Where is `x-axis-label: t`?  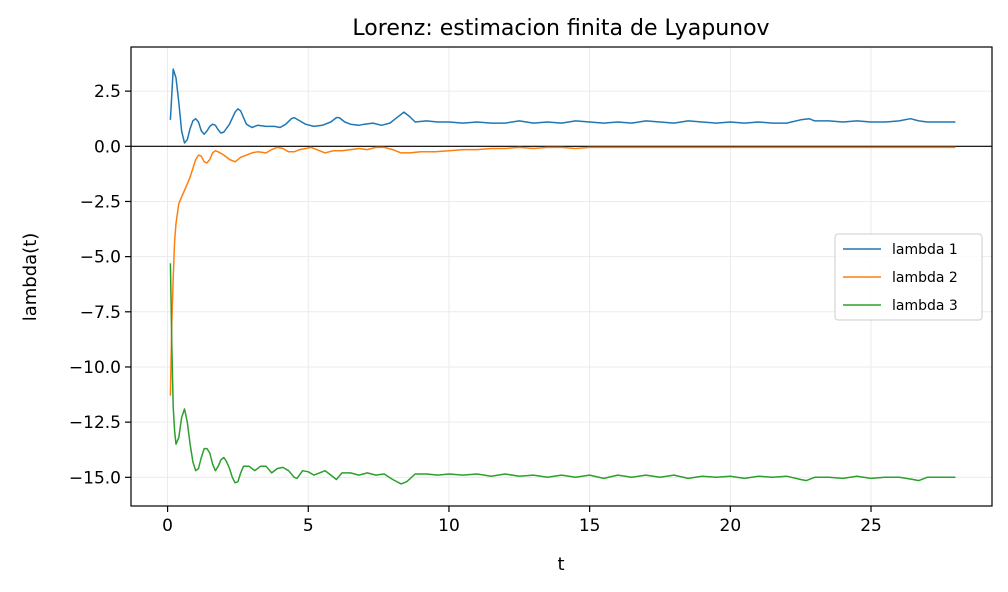 x-axis-label: t is located at coordinates (560, 564).